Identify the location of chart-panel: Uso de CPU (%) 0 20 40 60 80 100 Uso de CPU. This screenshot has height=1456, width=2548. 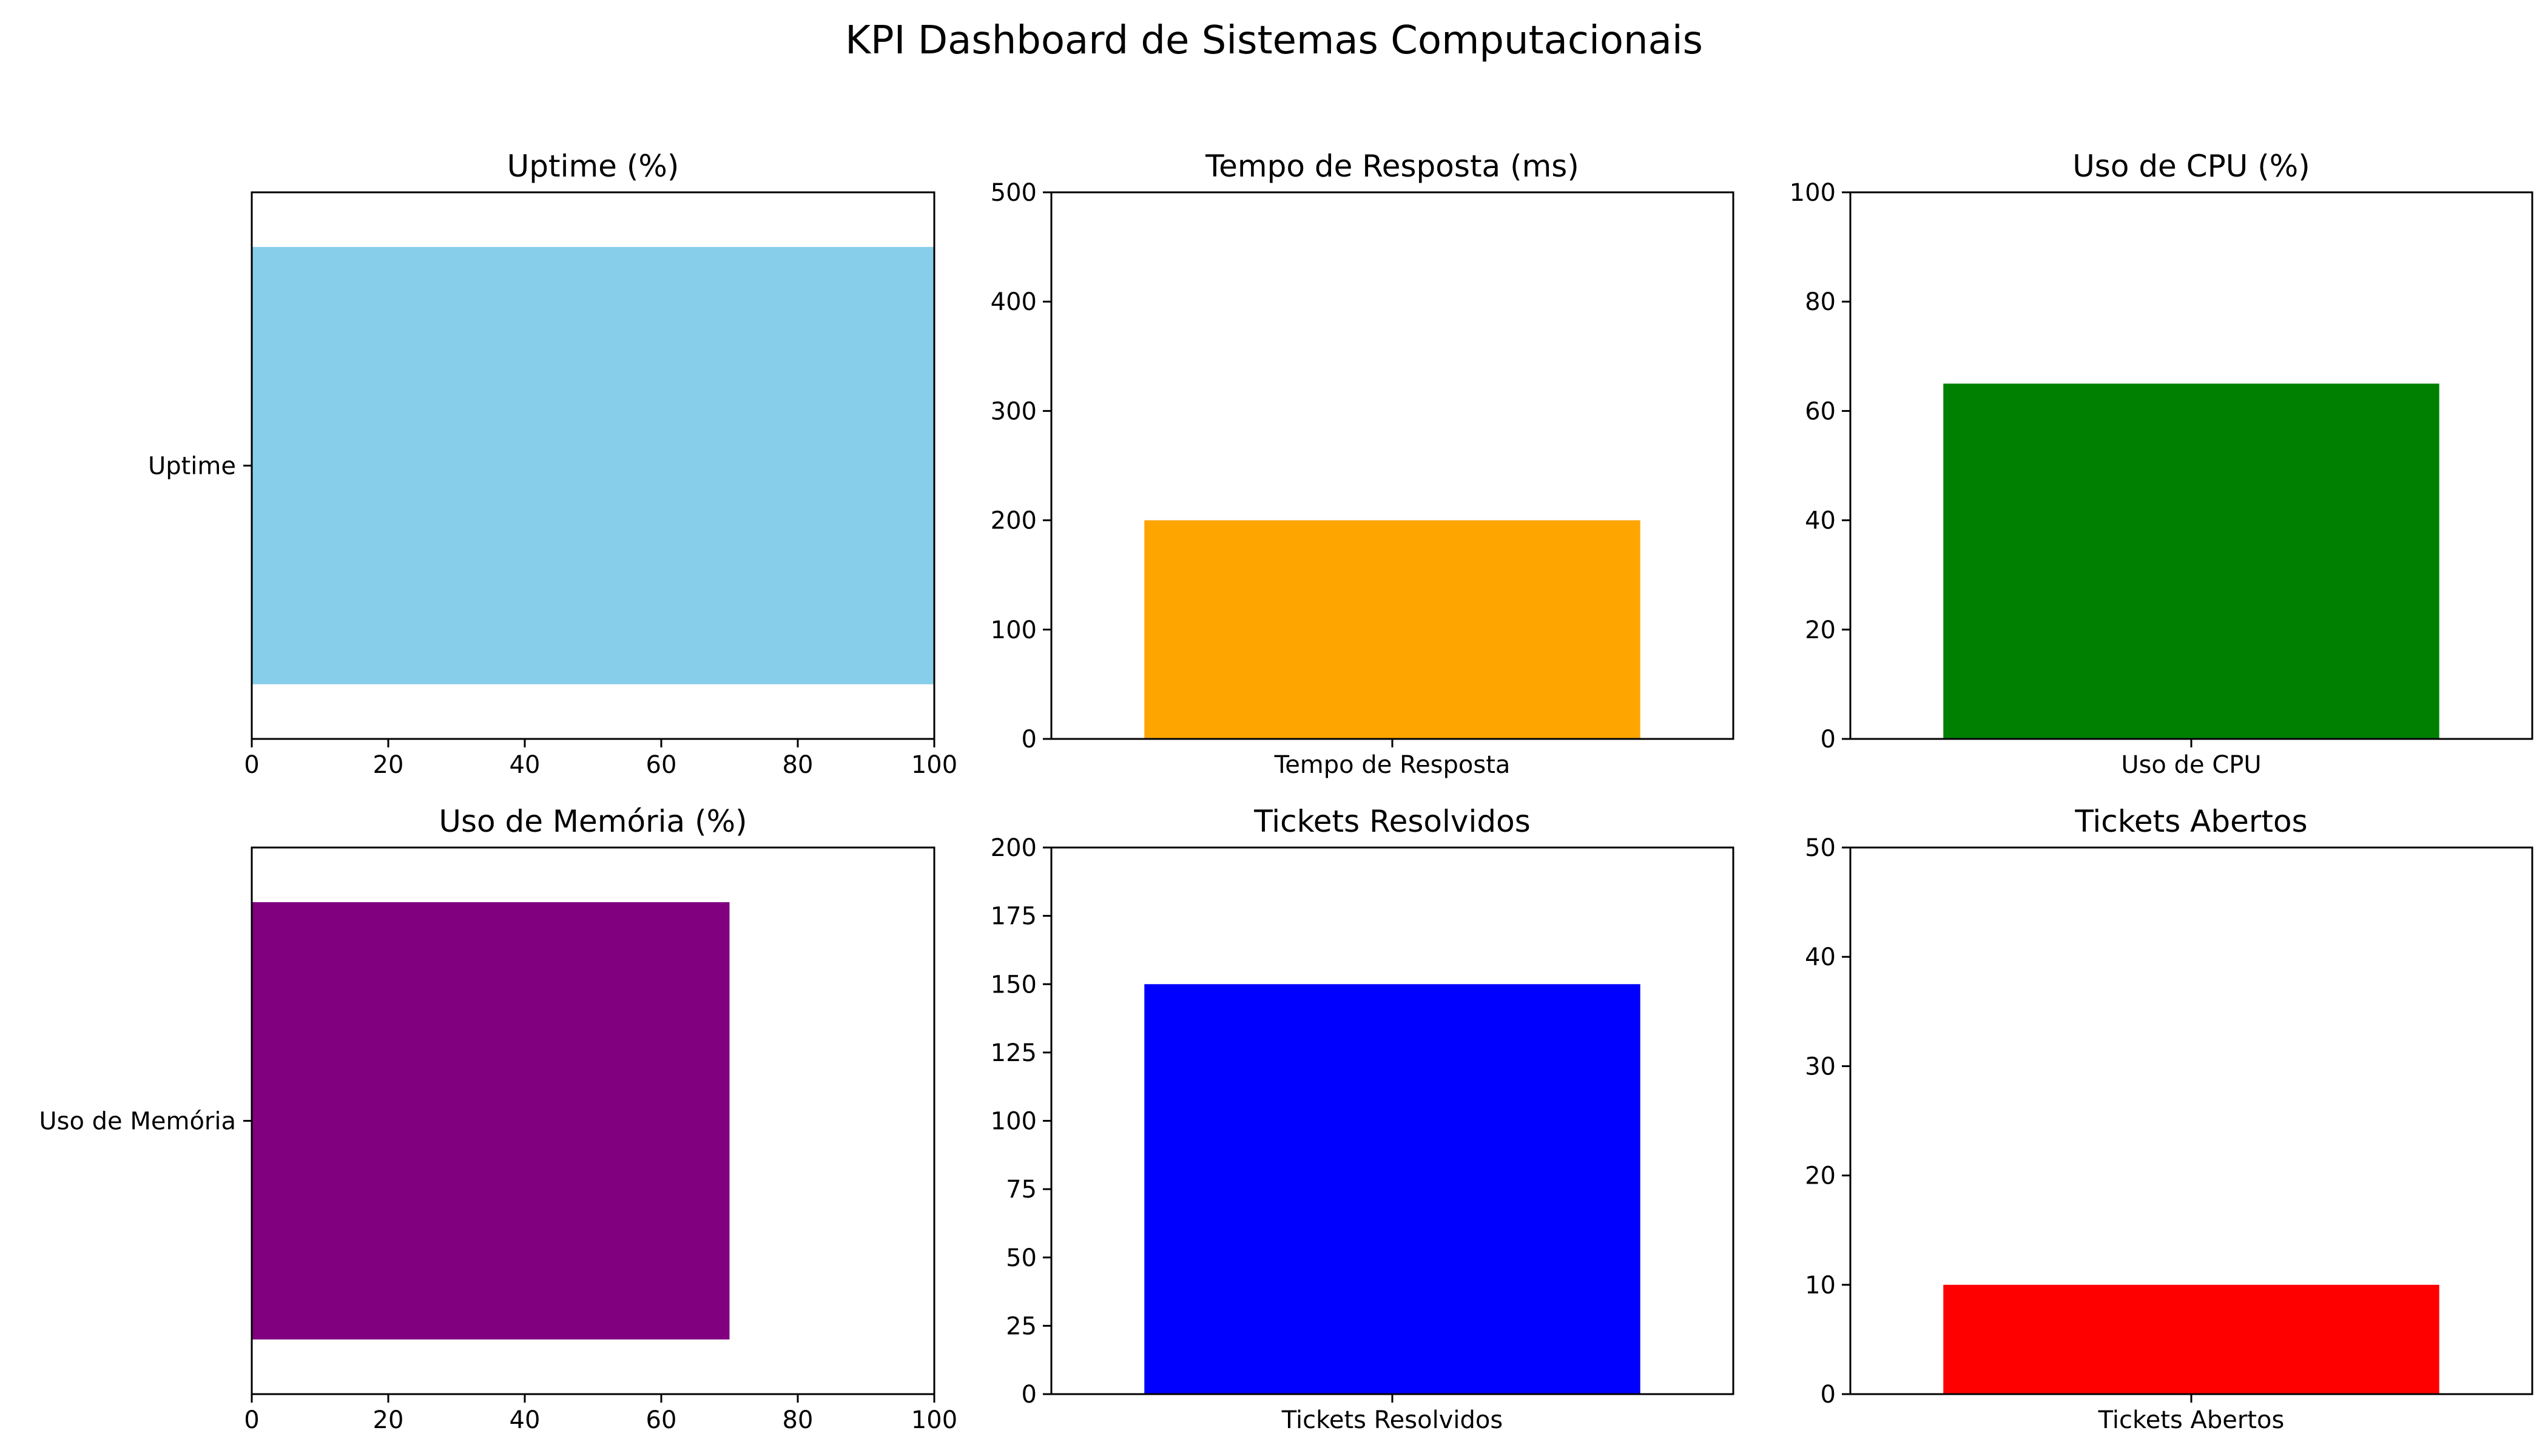
(2161, 464).